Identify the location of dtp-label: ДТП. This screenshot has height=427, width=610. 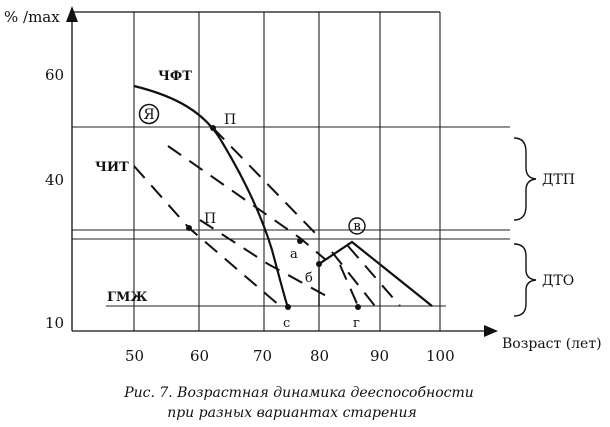
(558, 180).